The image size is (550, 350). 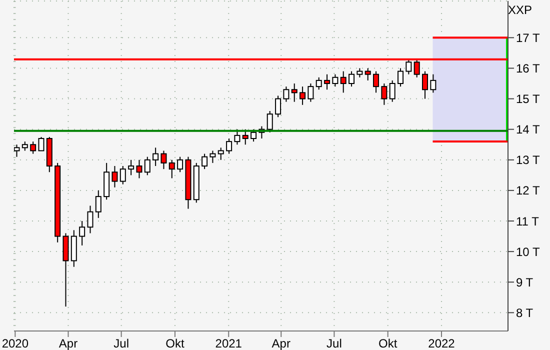 I want to click on x-tick-label: 2020, so click(x=15, y=343).